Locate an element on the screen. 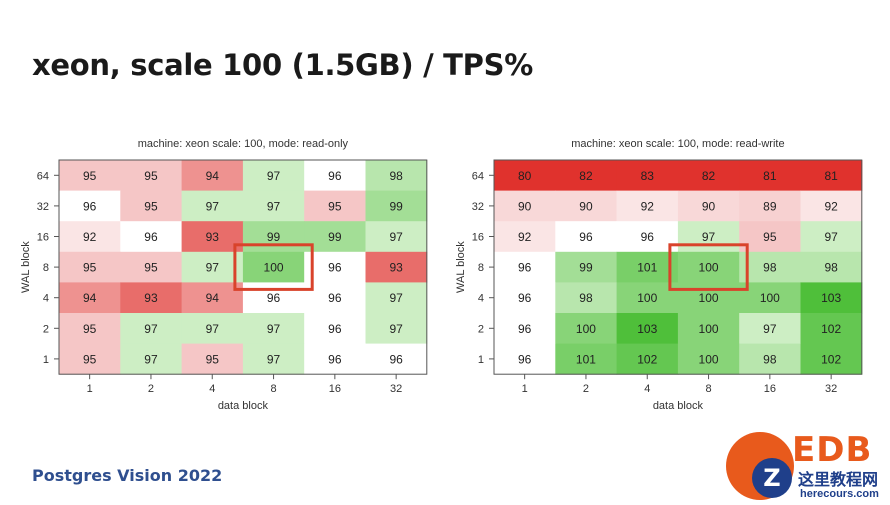  cell-value-label: 93 is located at coordinates (396, 268).